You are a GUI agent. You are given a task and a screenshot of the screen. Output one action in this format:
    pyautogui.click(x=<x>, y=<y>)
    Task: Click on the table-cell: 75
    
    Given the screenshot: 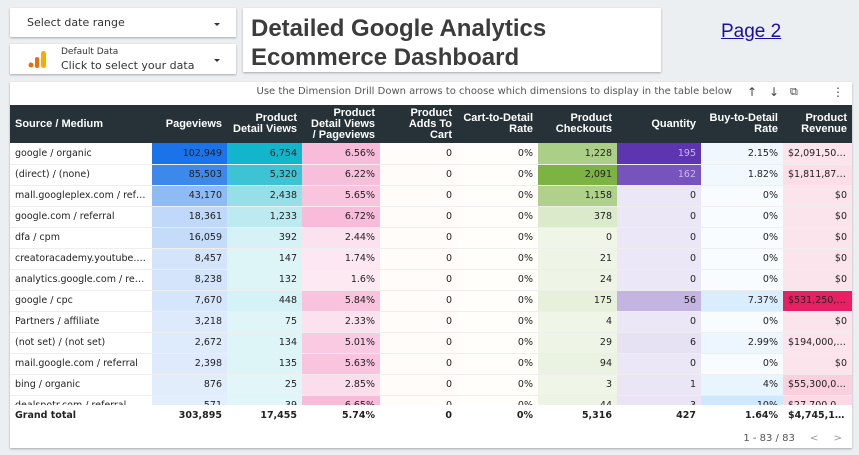 What is the action you would take?
    pyautogui.click(x=264, y=322)
    